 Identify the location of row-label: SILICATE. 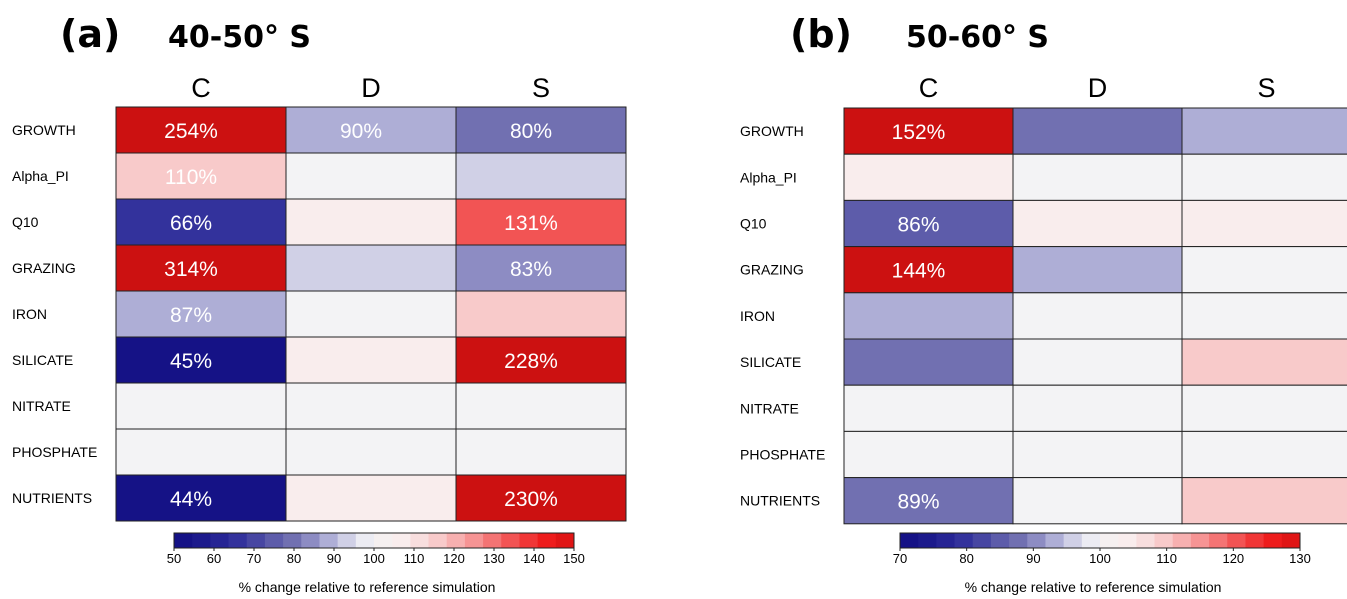
(42, 360).